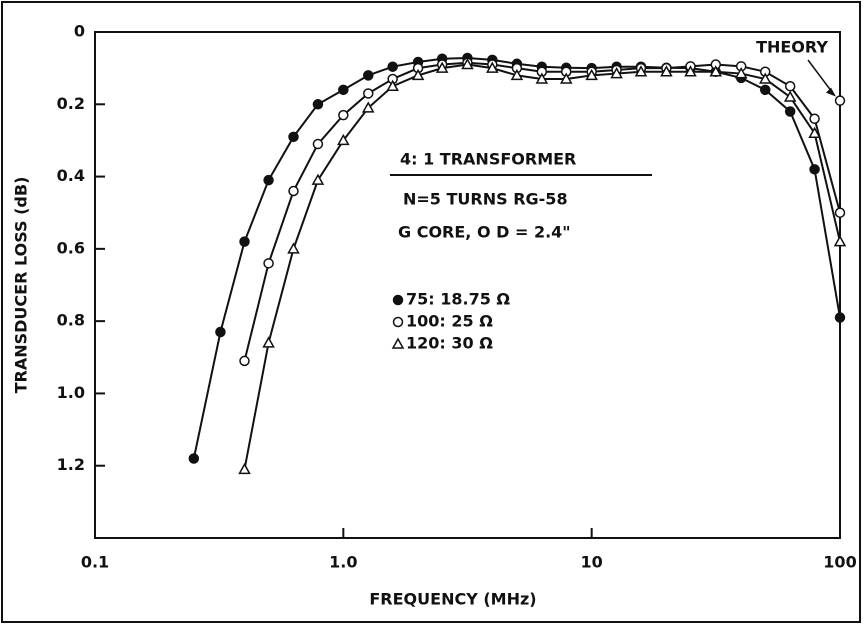 The image size is (864, 628). I want to click on y-tick-label: 0.2, so click(71, 103).